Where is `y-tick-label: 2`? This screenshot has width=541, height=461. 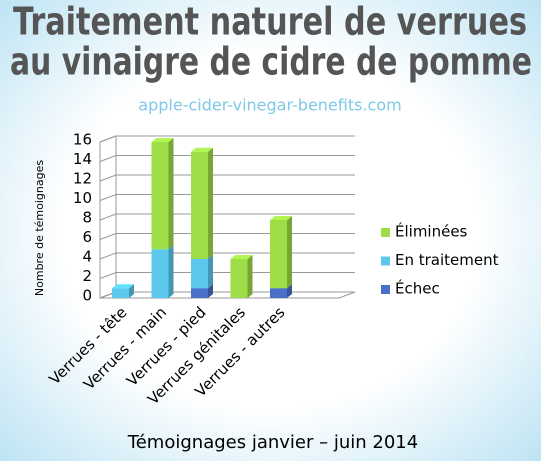 y-tick-label: 2 is located at coordinates (87, 276).